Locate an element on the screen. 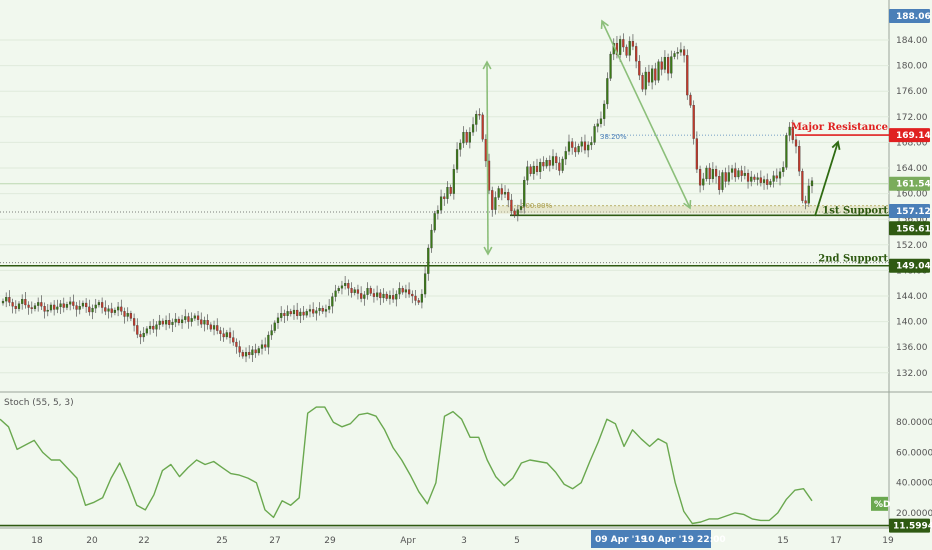 The height and width of the screenshot is (550, 932). range-arrow-left is located at coordinates (487, 158).